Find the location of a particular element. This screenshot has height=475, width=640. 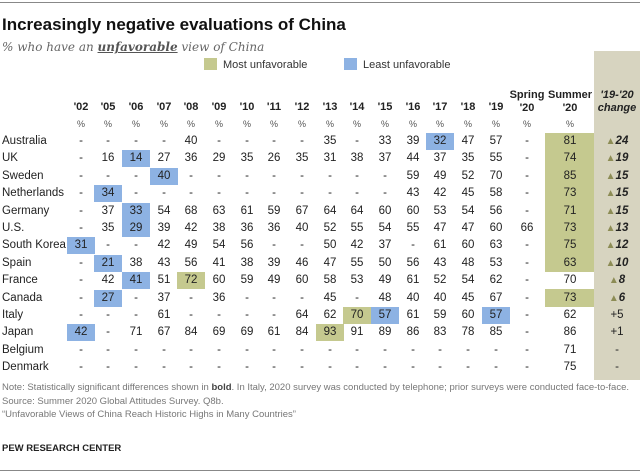

change-number: 13 is located at coordinates (622, 228).